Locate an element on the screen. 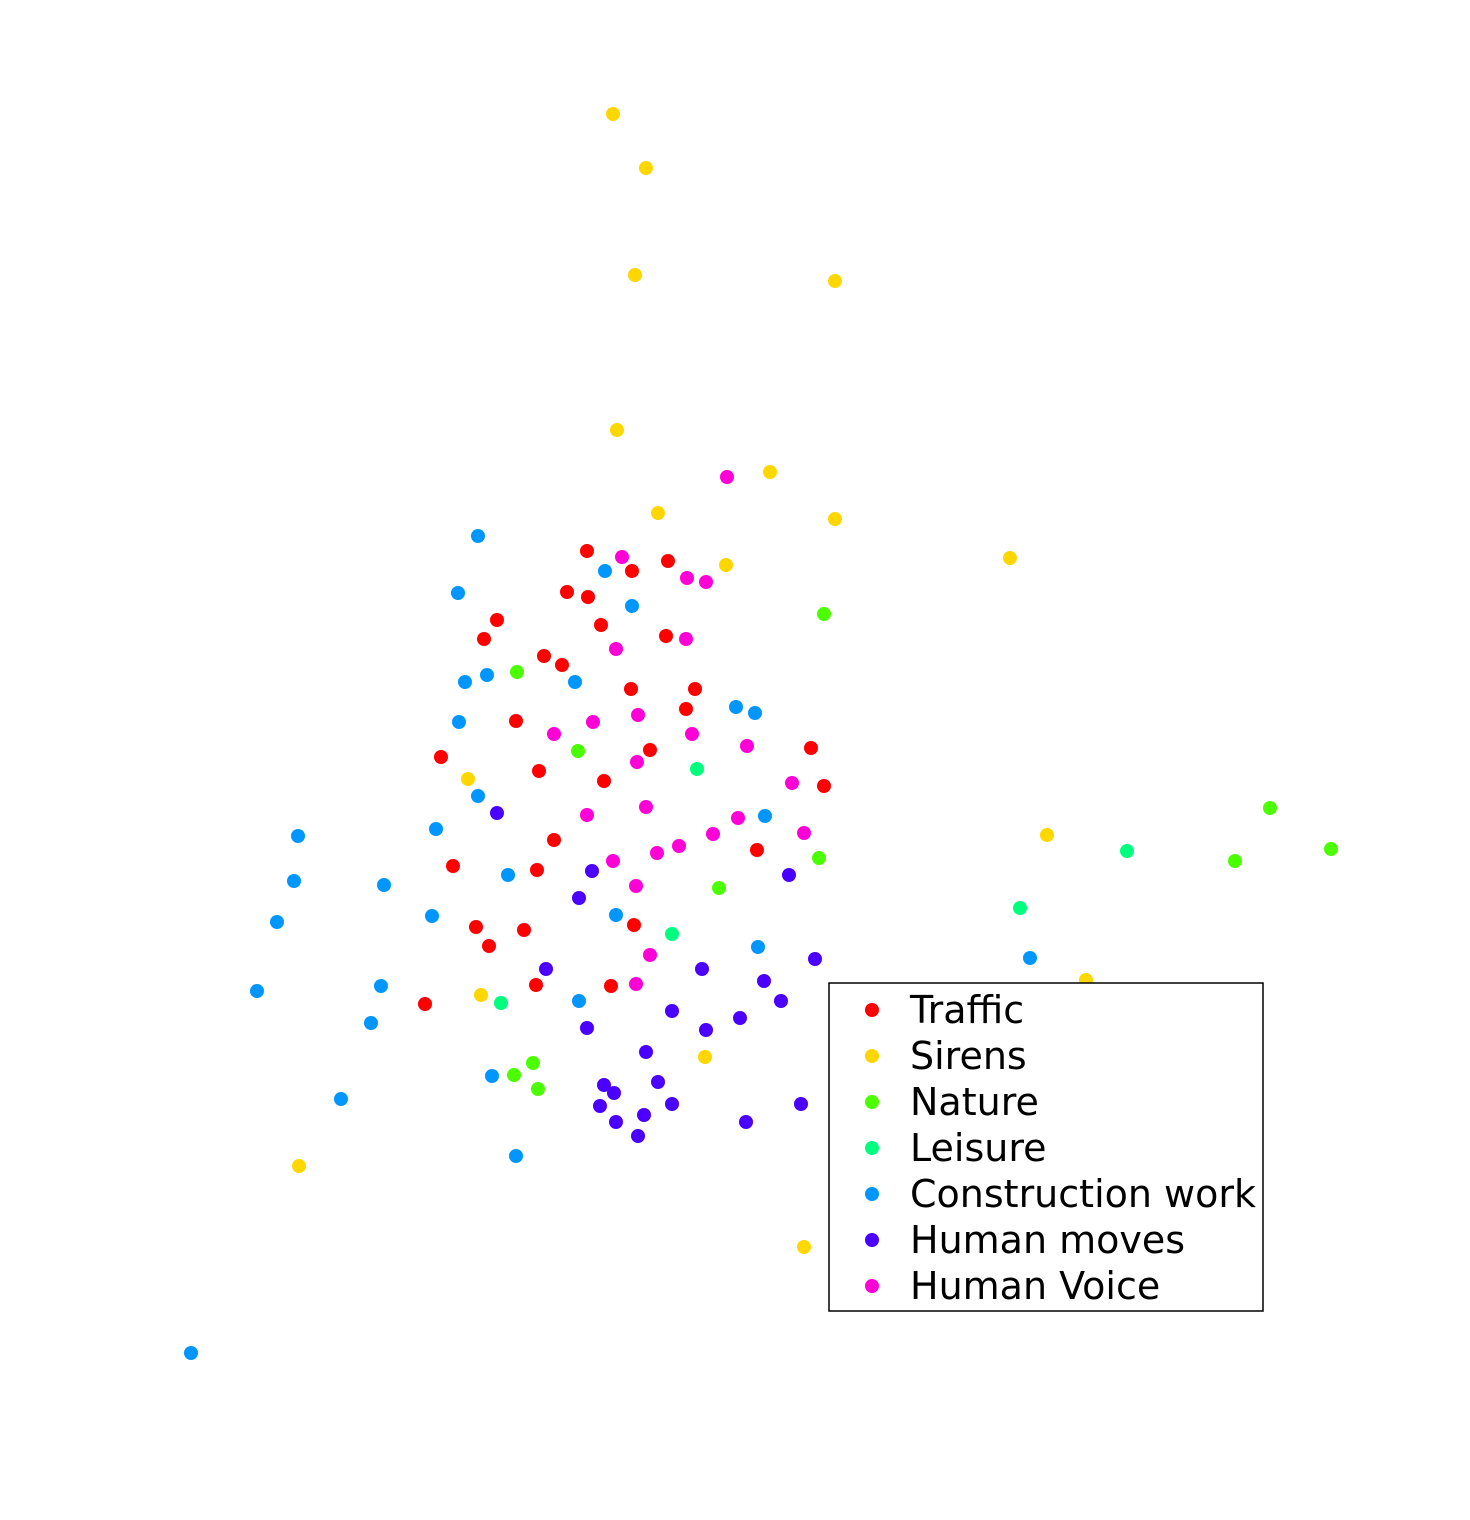  legend-marker-nature is located at coordinates (872, 1102).